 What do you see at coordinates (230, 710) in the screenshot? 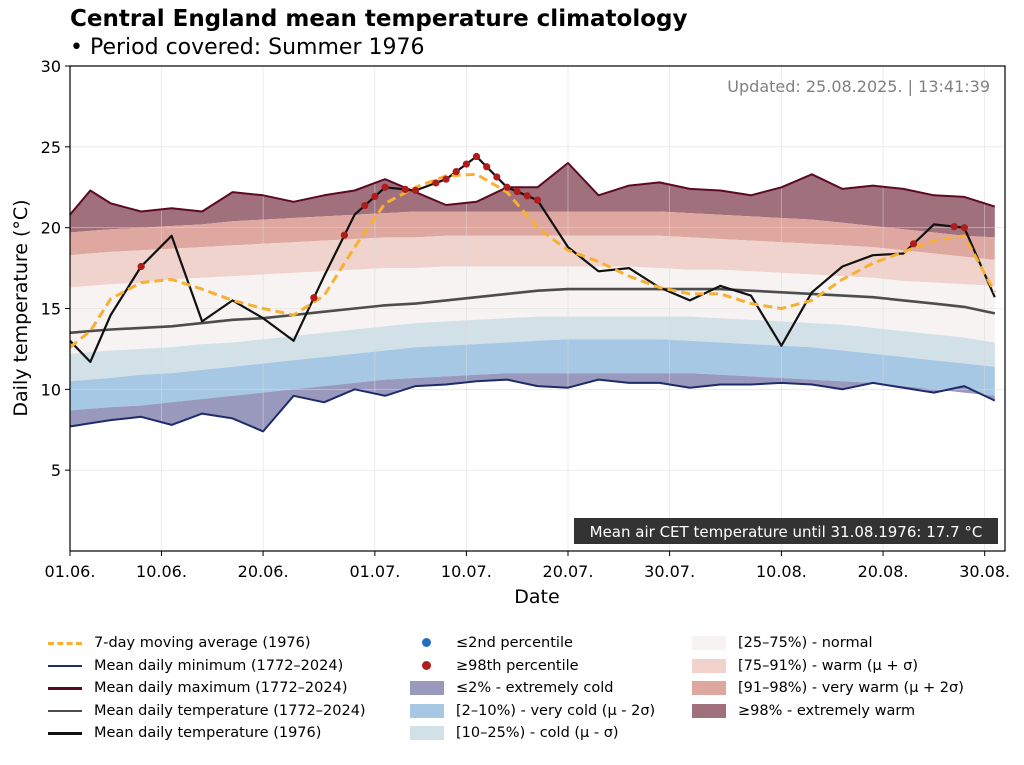
I see `legend-label: Mean daily temperature (1772–2024)` at bounding box center [230, 710].